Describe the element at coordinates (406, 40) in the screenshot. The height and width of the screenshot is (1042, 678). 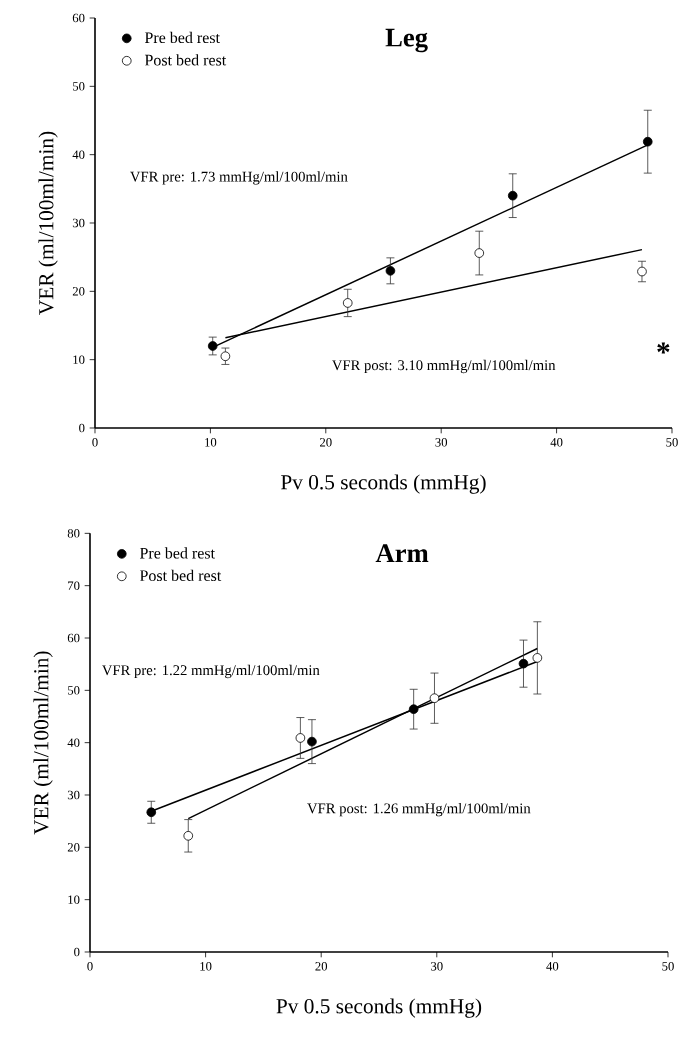
I see `chart-title: Leg` at that location.